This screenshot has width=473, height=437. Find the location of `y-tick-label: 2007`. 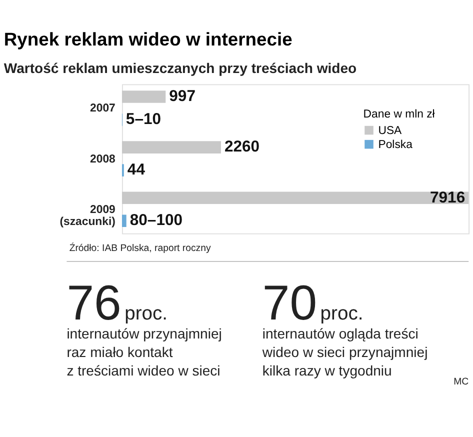

y-tick-label: 2007 is located at coordinates (103, 108).